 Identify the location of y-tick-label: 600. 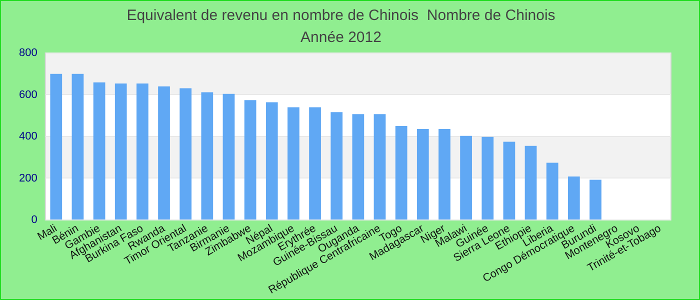
(28, 94).